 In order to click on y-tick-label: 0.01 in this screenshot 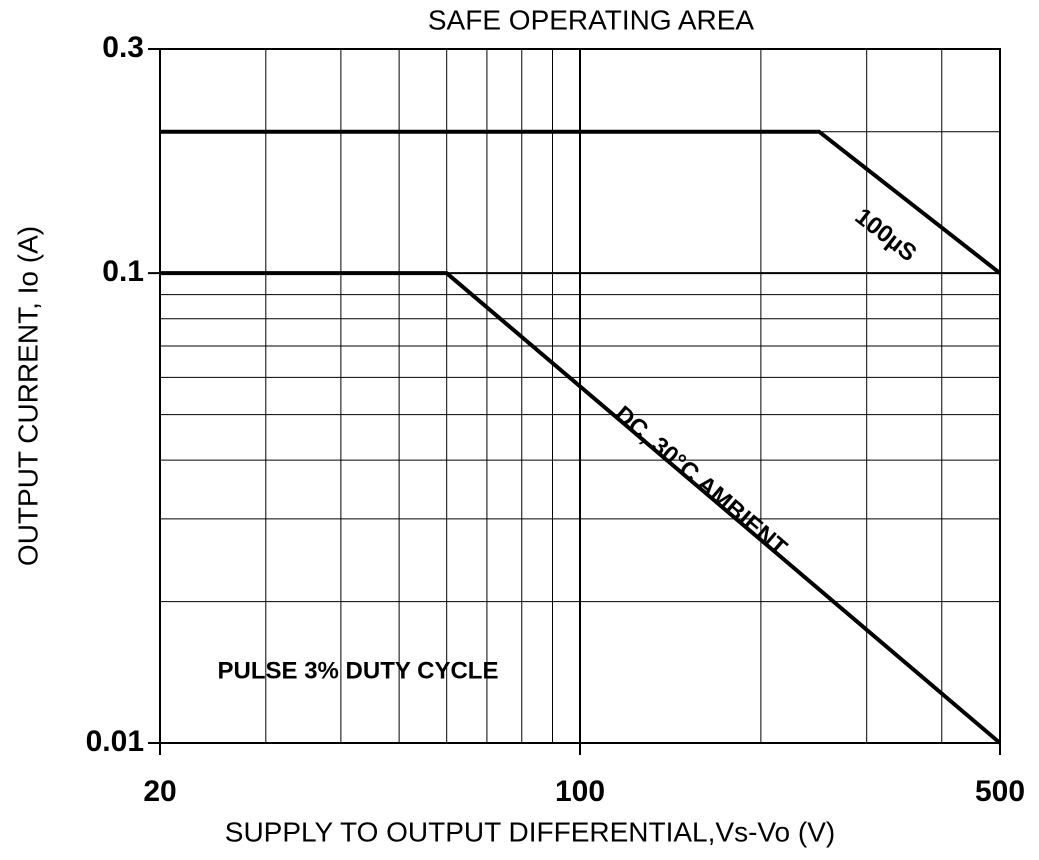, I will do `click(115, 741)`.